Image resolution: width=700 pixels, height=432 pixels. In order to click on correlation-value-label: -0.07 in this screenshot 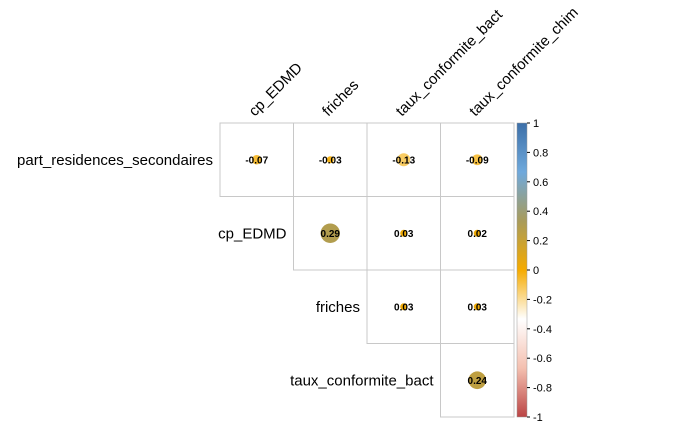, I will do `click(256, 160)`.